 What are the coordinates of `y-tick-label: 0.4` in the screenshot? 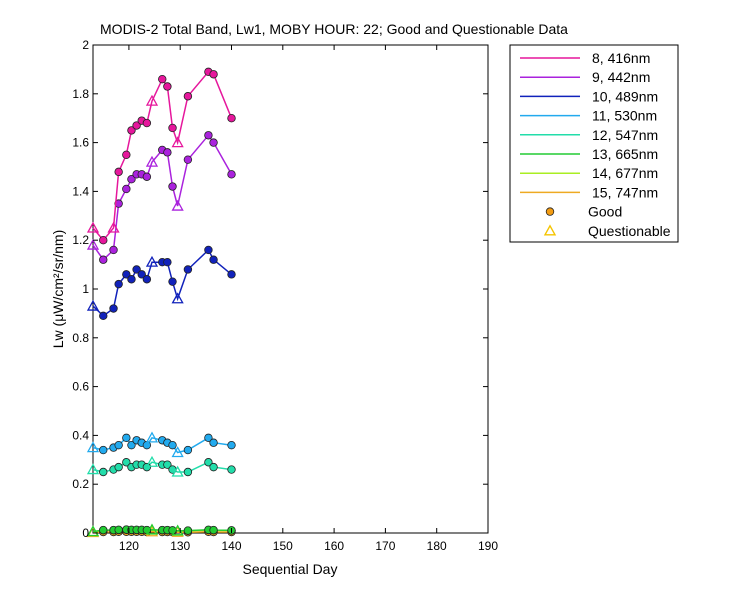 It's located at (80, 435).